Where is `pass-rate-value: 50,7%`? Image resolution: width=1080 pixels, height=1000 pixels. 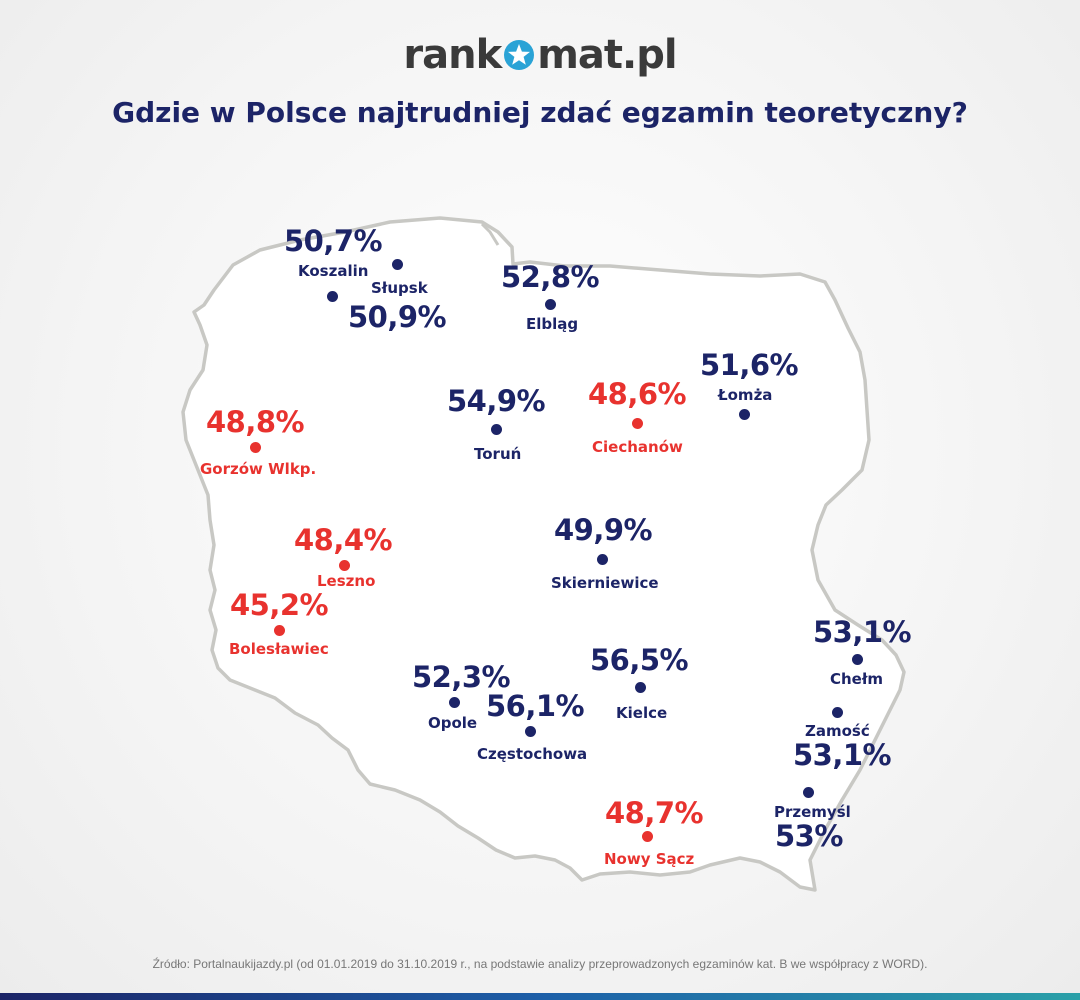
pass-rate-value: 50,7% is located at coordinates (333, 241).